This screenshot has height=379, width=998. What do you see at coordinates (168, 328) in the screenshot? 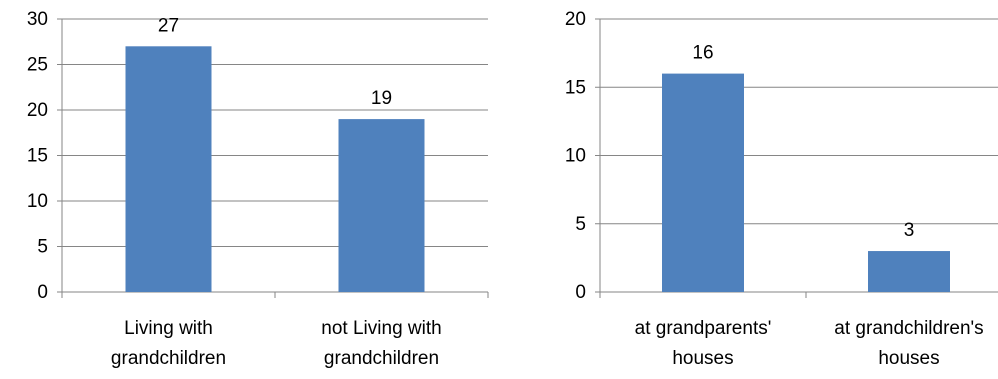
I see `x-category-label: Living with` at bounding box center [168, 328].